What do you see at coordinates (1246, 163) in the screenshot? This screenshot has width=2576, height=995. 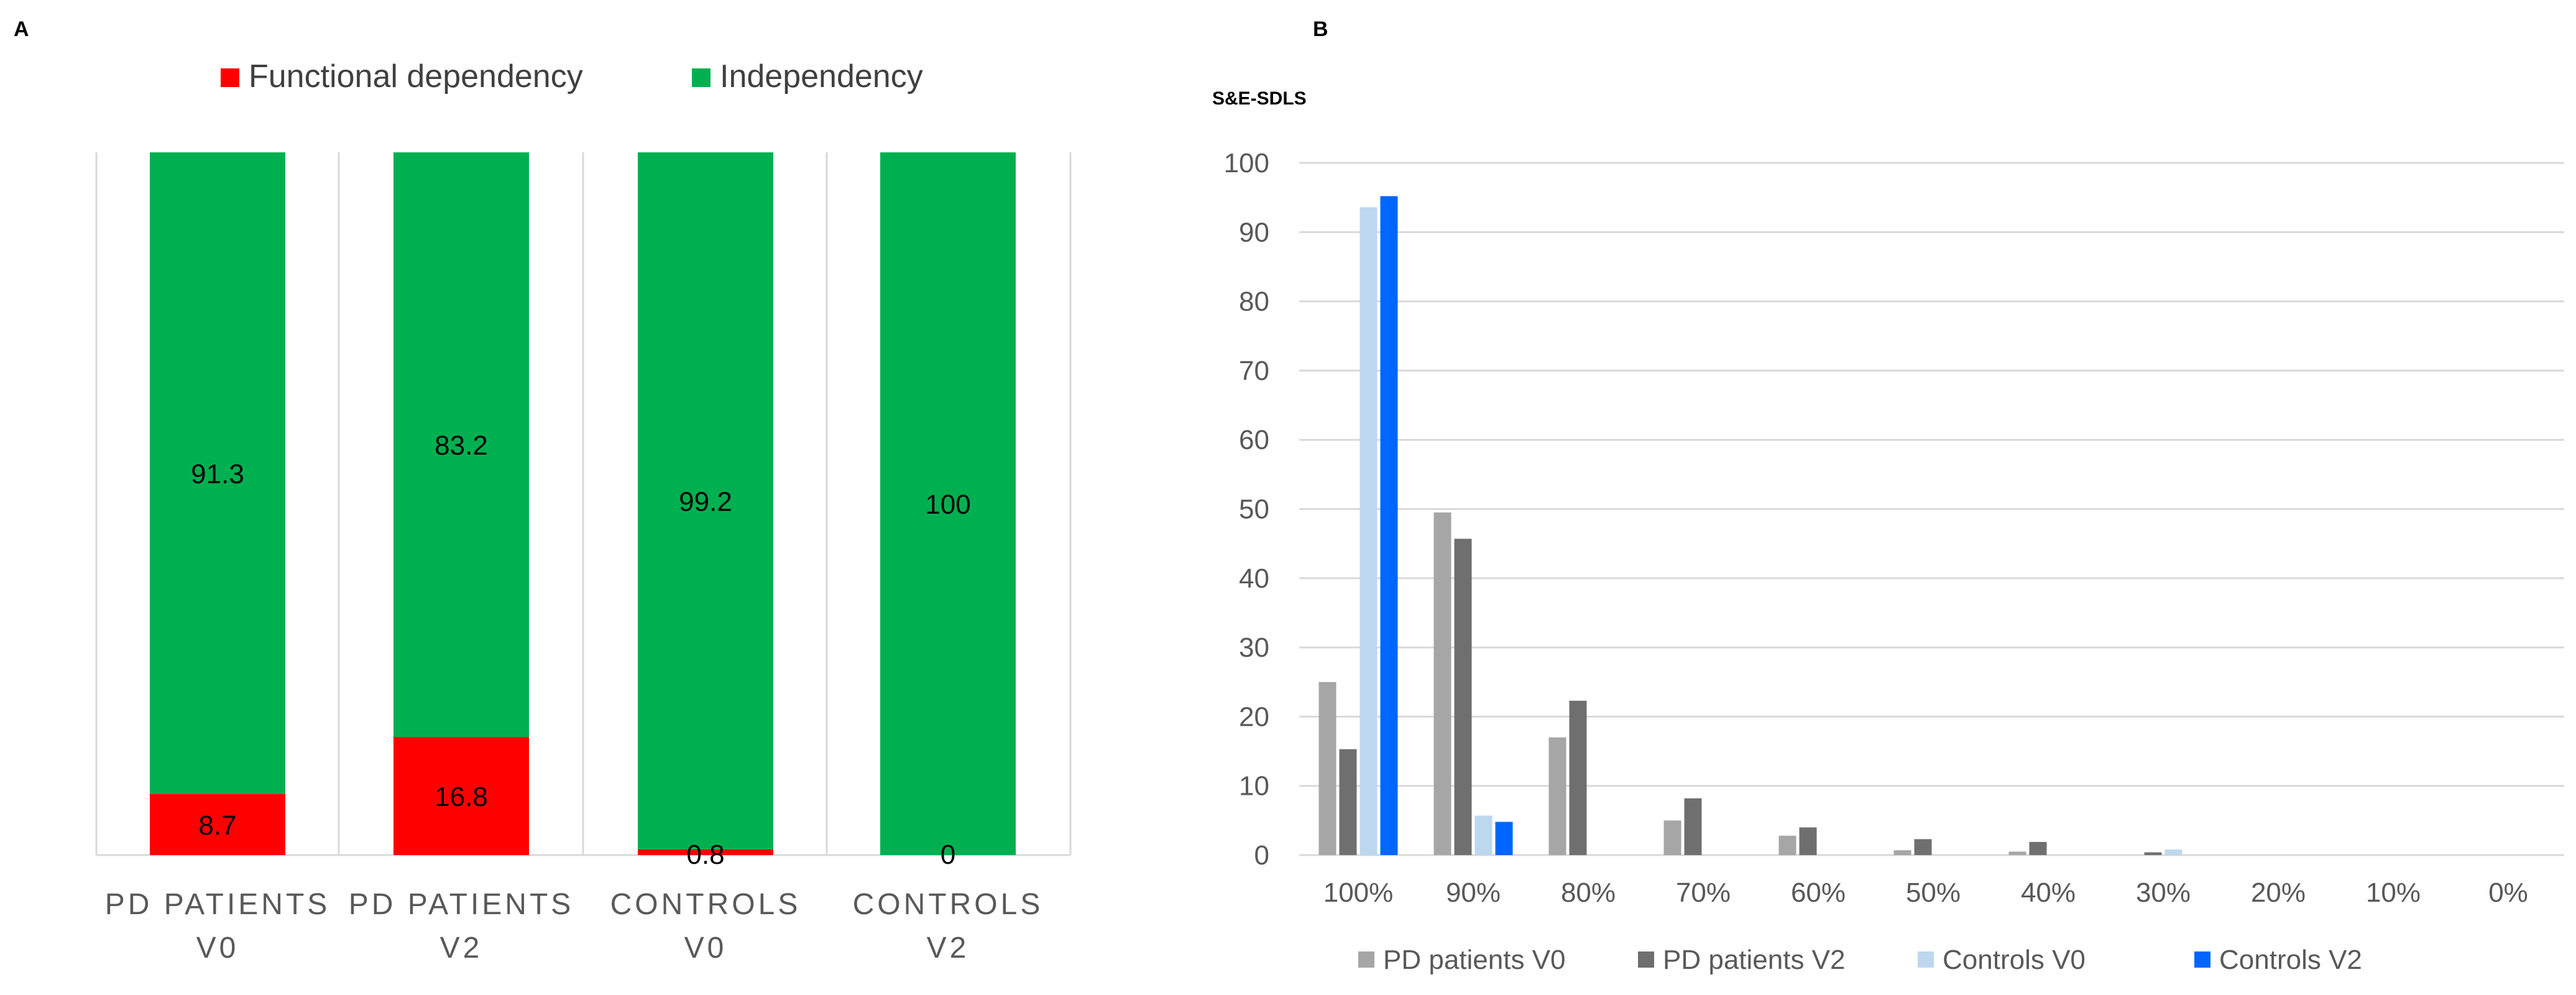 I see `y-tick-label-100: 100` at bounding box center [1246, 163].